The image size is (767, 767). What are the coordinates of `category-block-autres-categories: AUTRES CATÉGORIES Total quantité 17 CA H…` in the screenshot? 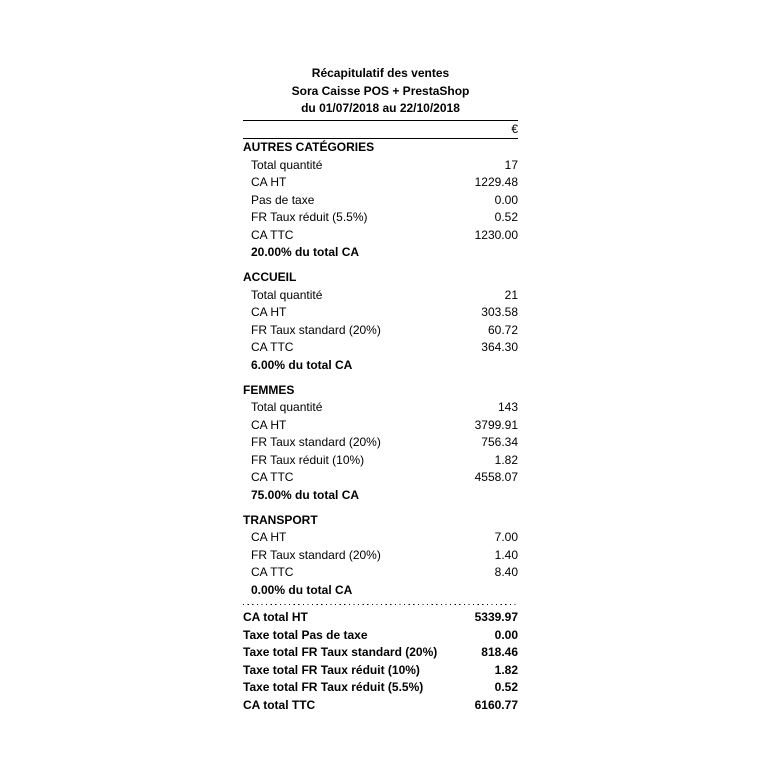 It's located at (380, 200).